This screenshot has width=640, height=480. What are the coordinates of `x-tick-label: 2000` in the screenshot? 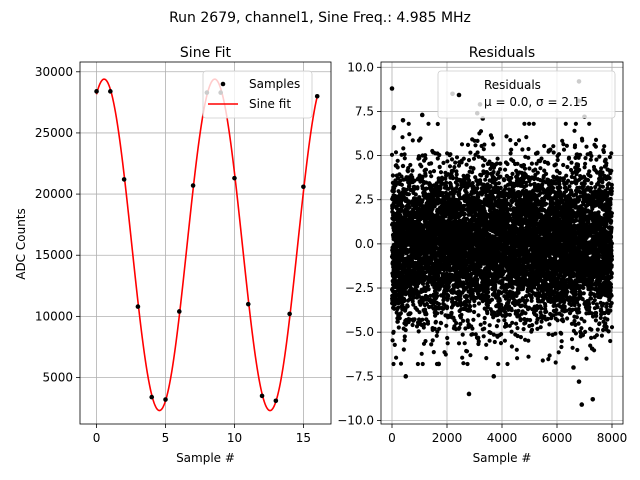 It's located at (447, 438).